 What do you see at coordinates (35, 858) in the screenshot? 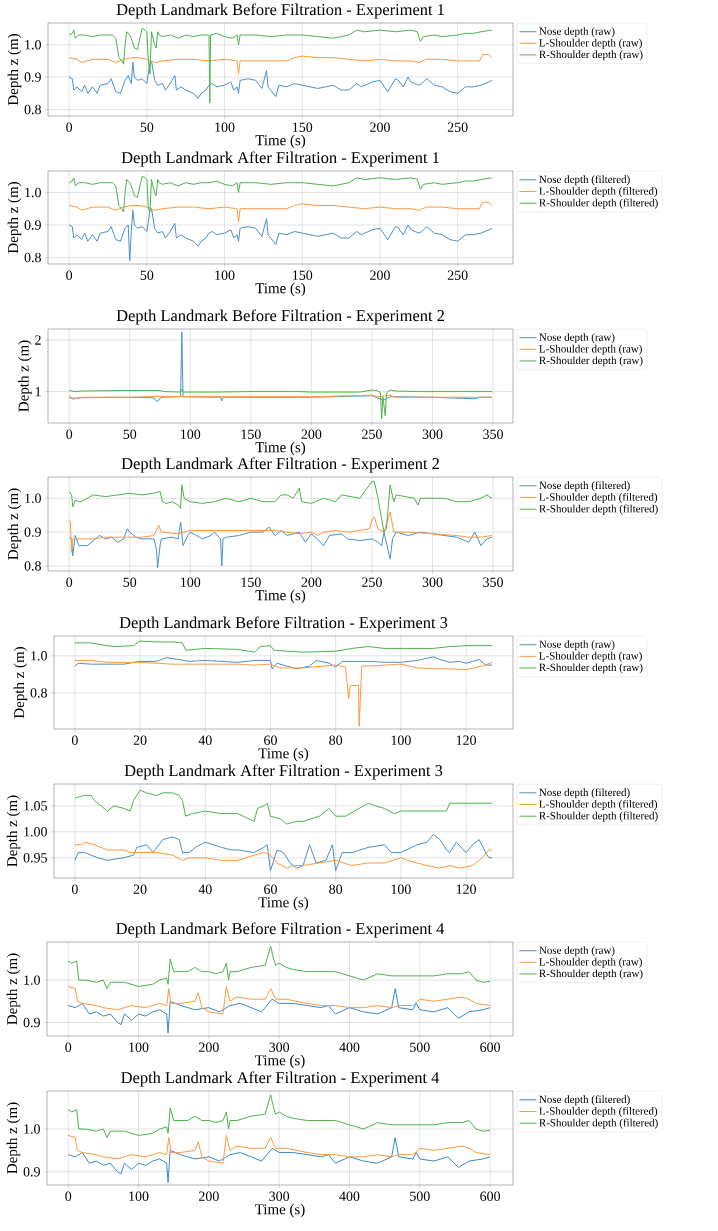
I see `y-tick-label: 0.95` at bounding box center [35, 858].